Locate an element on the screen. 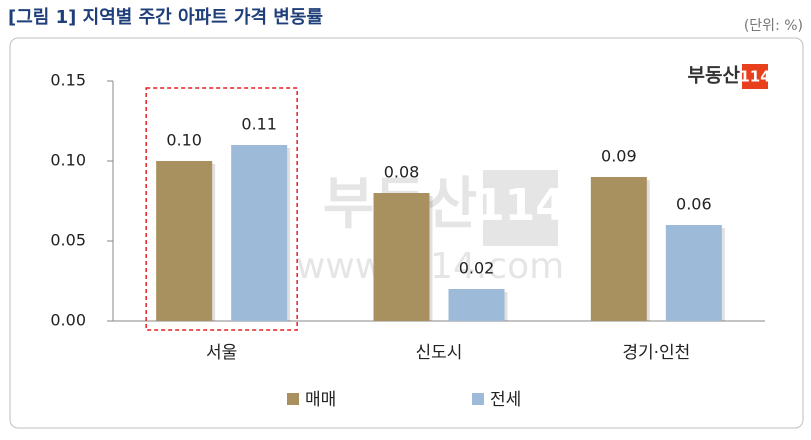 The width and height of the screenshot is (811, 440). data-label: 0.10 is located at coordinates (184, 140).